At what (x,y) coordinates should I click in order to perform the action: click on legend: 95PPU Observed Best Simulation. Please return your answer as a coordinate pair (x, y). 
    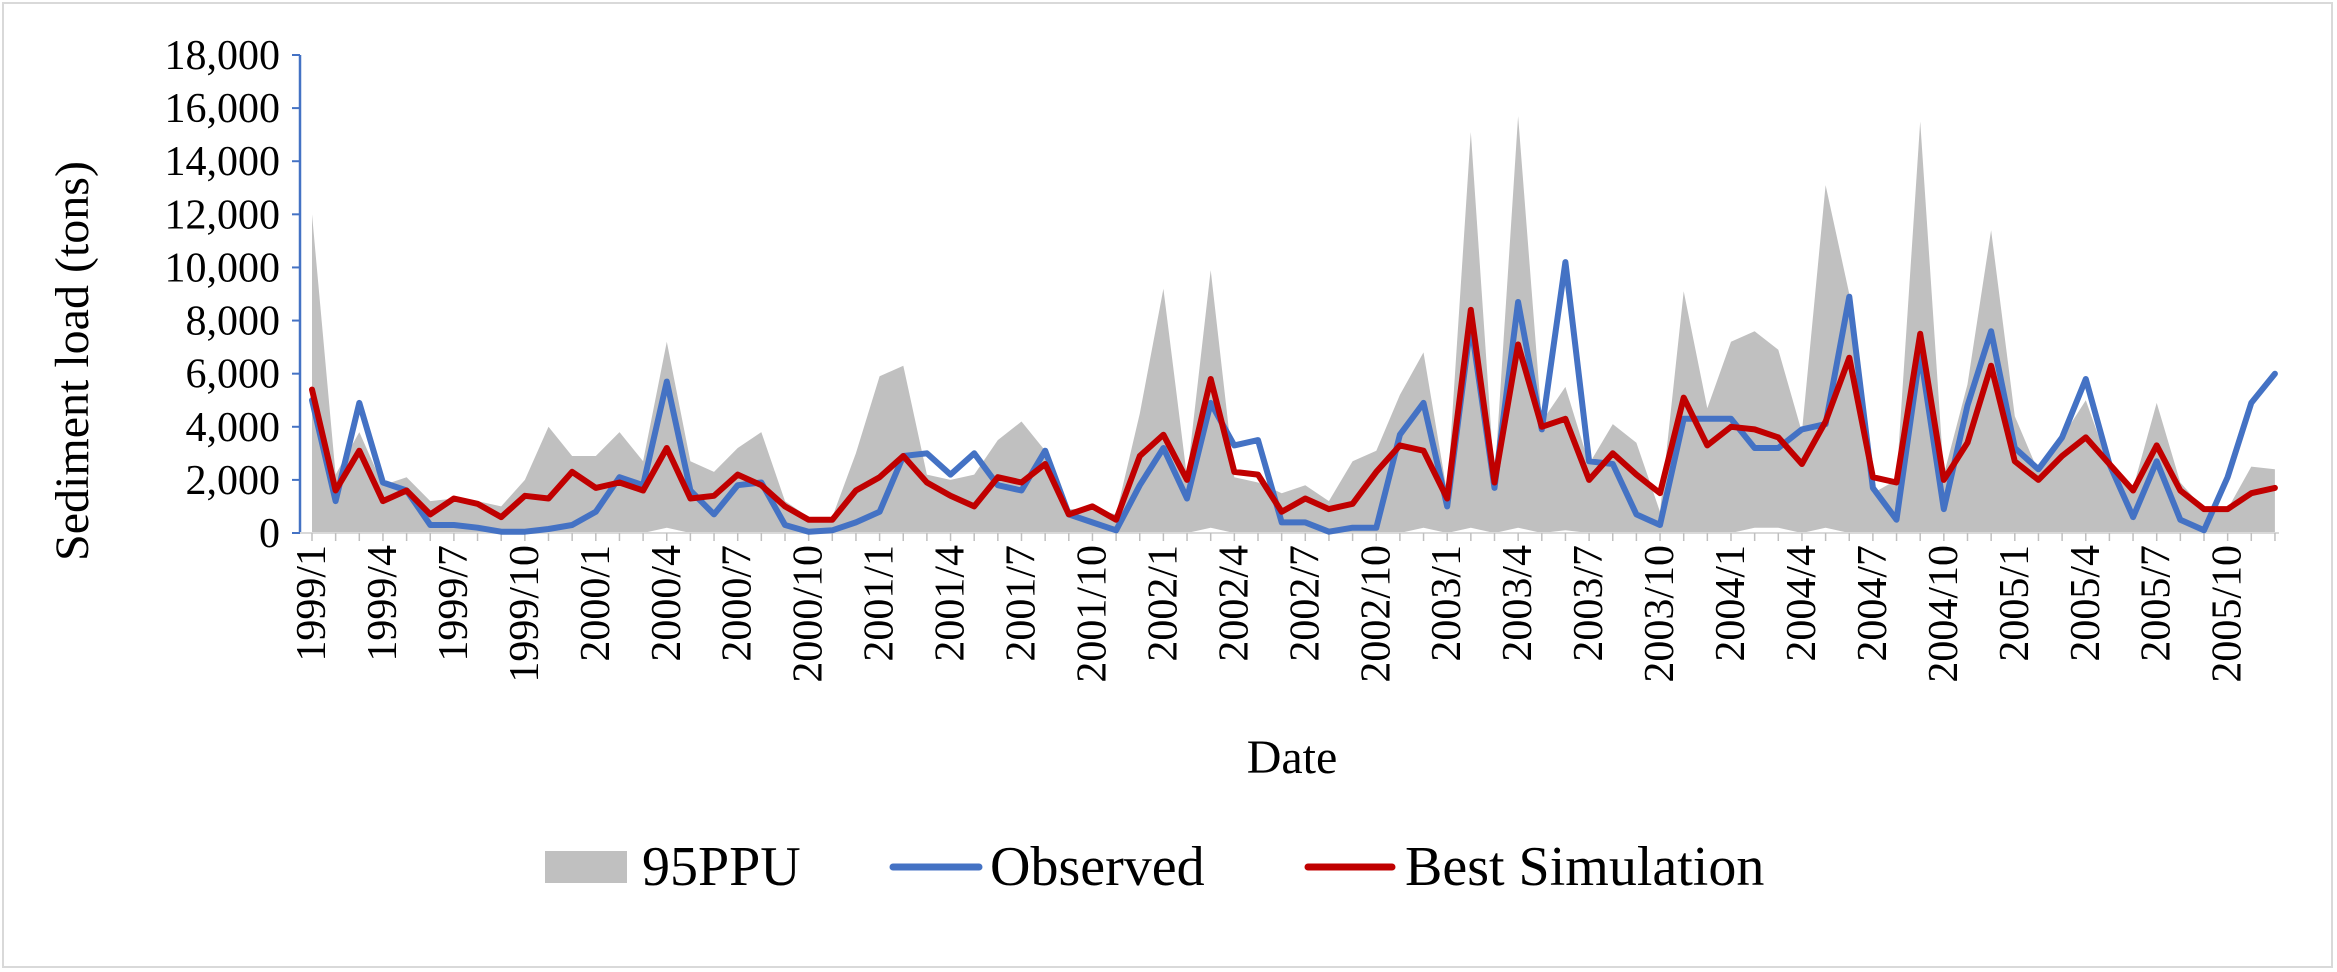
    Looking at the image, I should click on (1154, 867).